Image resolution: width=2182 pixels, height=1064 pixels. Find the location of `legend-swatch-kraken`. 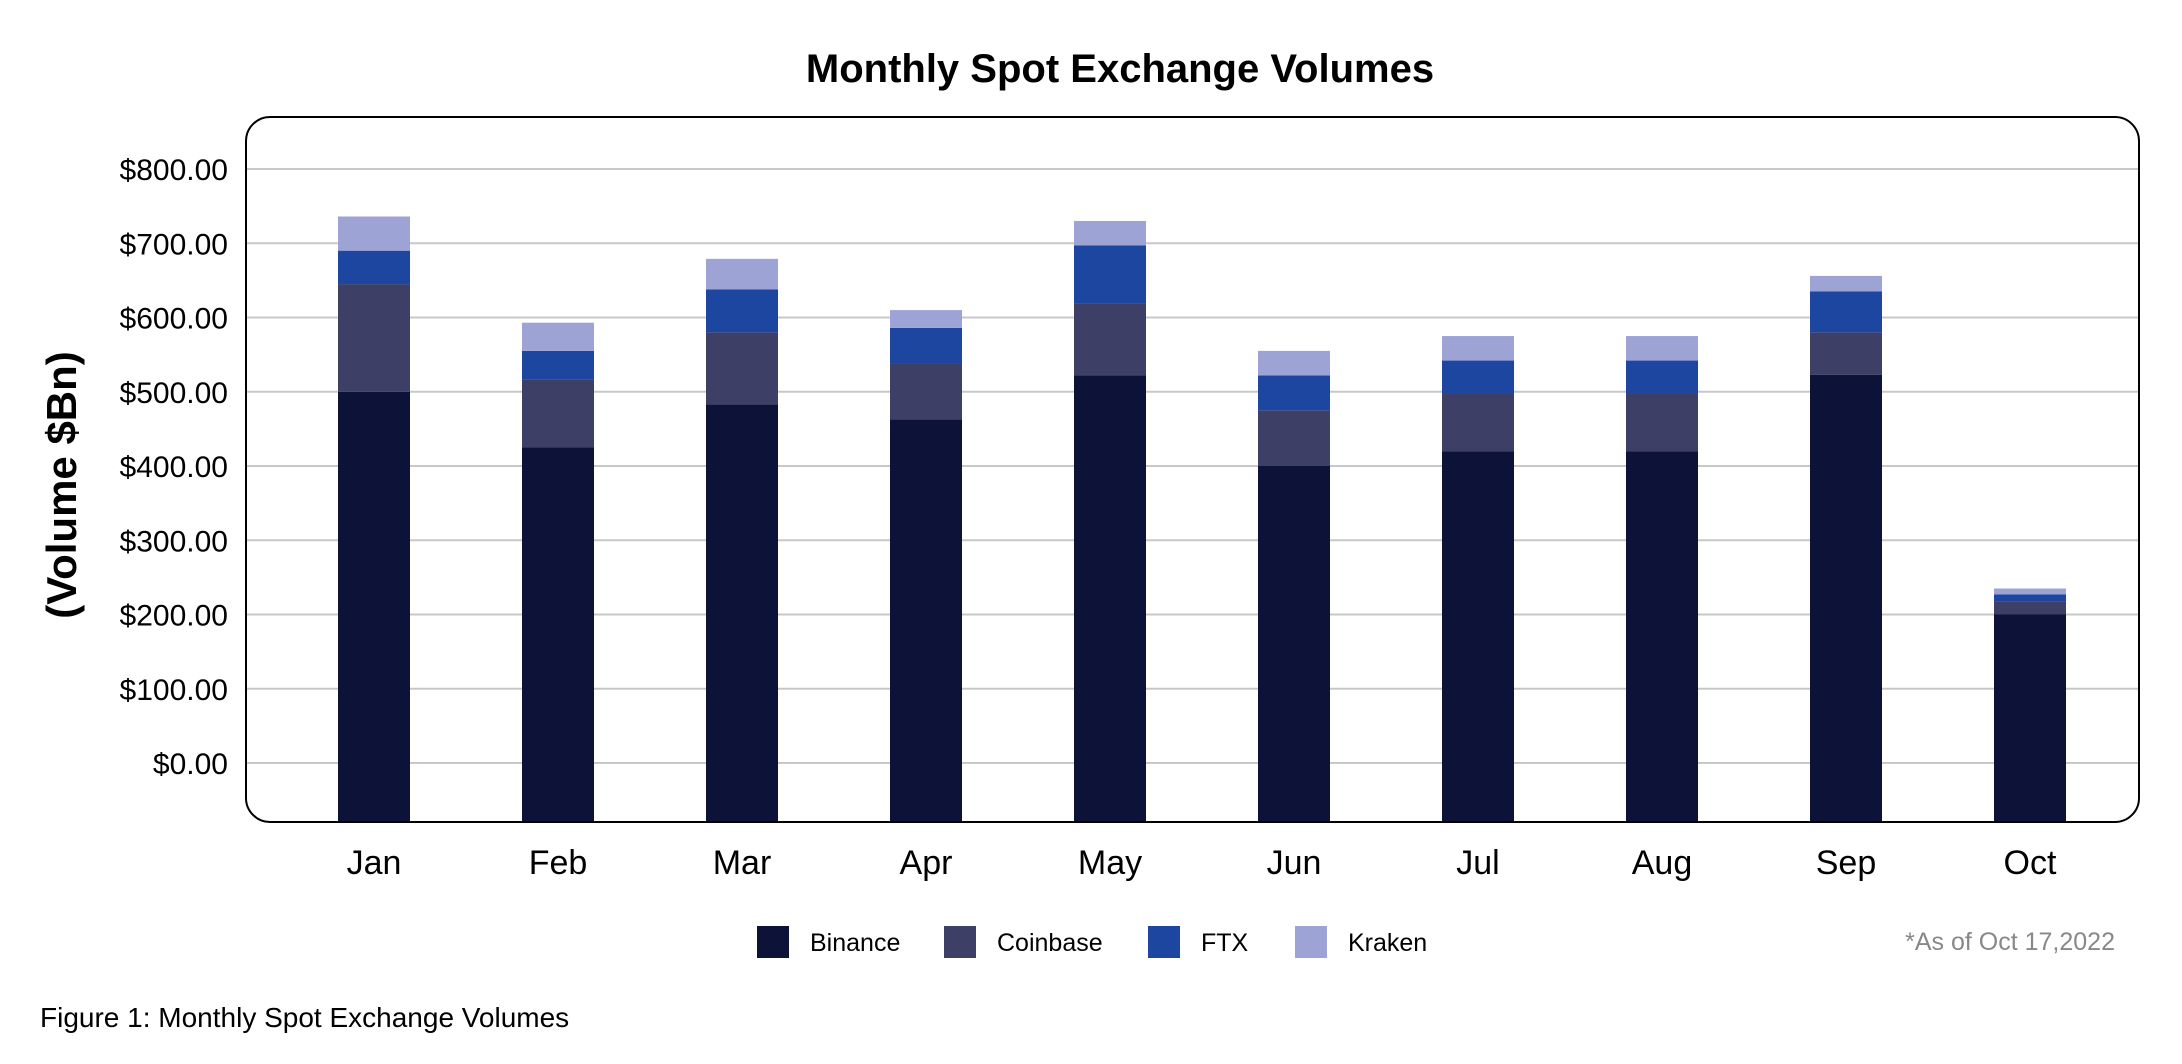

legend-swatch-kraken is located at coordinates (1311, 942).